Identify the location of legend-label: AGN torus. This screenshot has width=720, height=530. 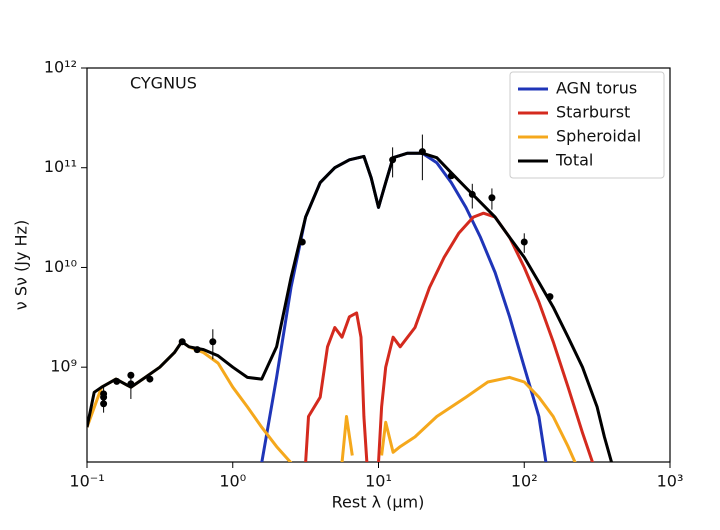
(596, 88).